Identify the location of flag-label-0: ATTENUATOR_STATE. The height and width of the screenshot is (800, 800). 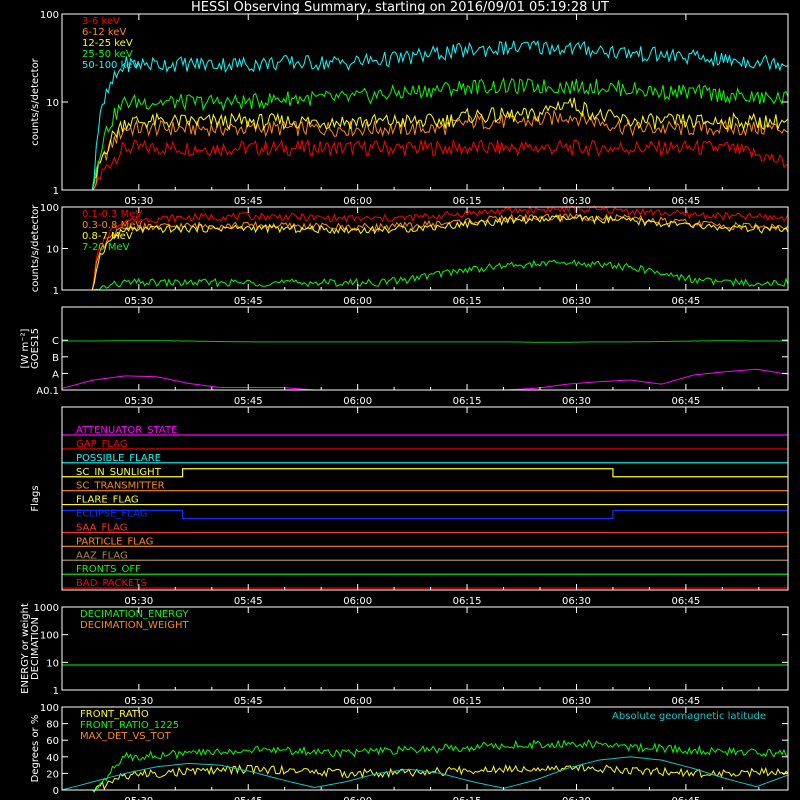
(126, 430).